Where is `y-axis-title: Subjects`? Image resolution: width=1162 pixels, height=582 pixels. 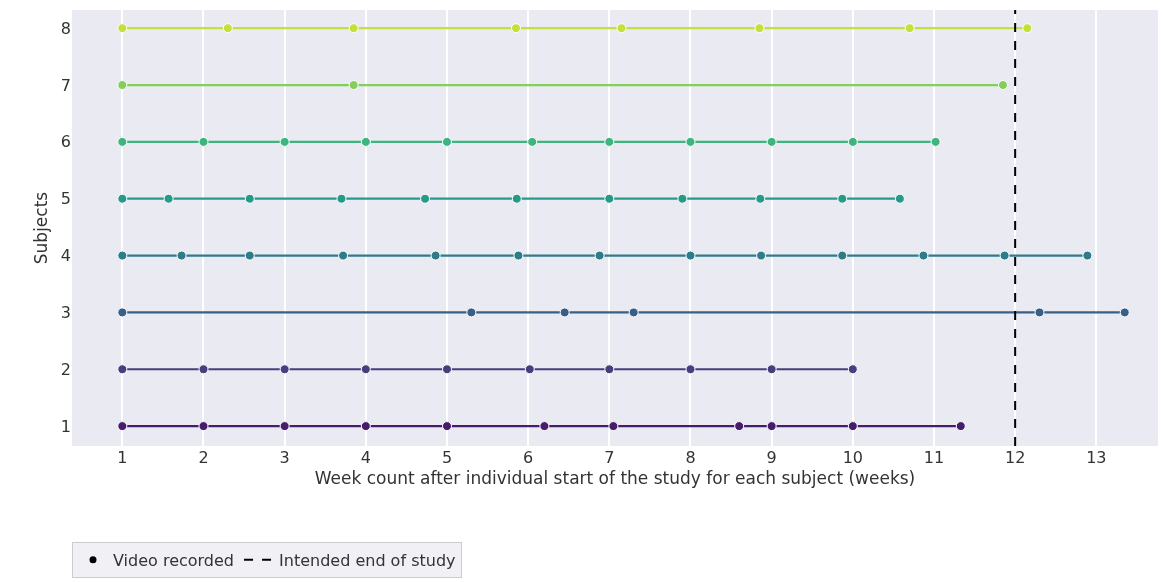
y-axis-title: Subjects is located at coordinates (41, 228).